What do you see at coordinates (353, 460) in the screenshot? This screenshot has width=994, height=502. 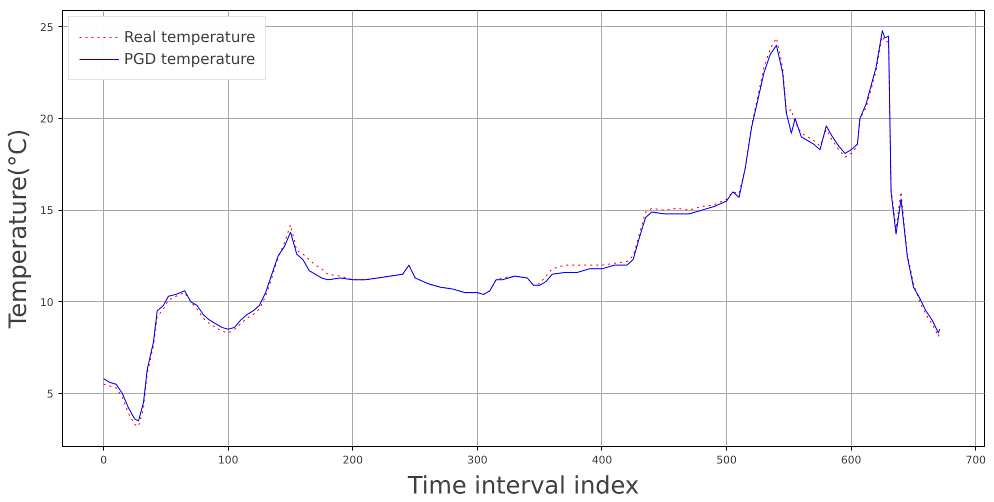 I see `x-tick-label: 200` at bounding box center [353, 460].